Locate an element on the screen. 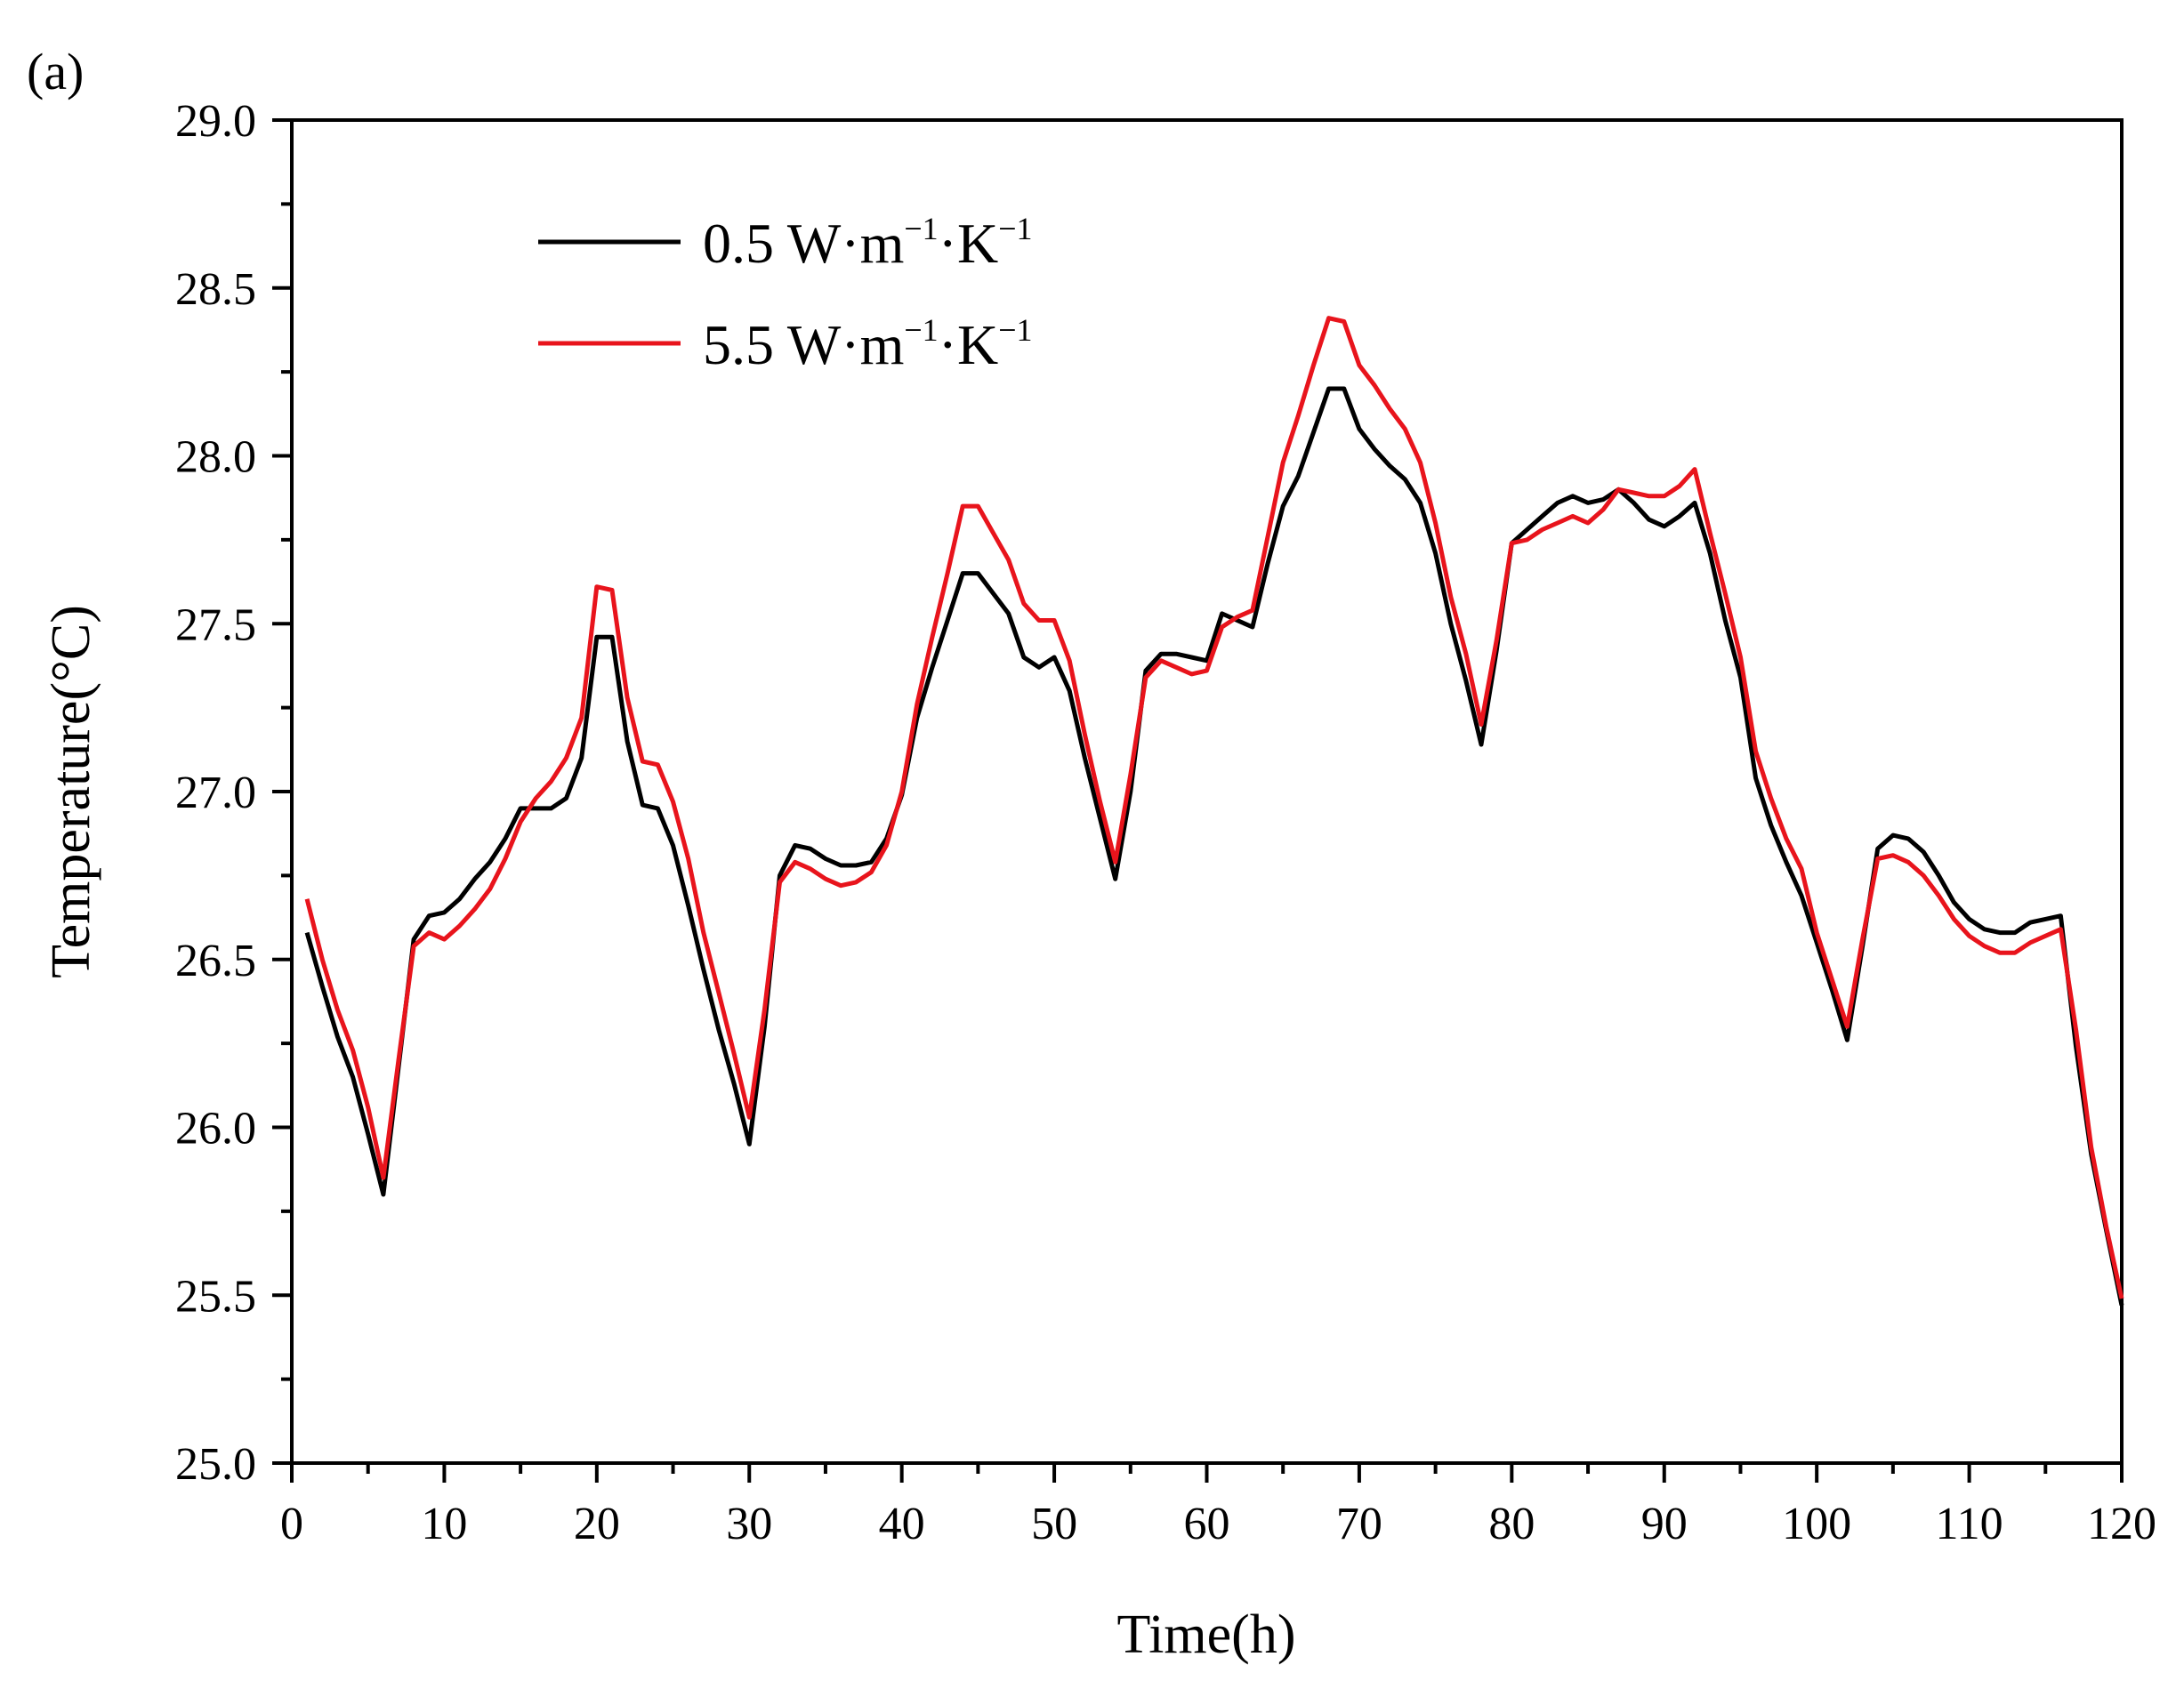 The image size is (2184, 1689). x-axis-ticks: 0 10 20 30 40 50 60 70 80 90 100 110 120 is located at coordinates (1218, 1506).